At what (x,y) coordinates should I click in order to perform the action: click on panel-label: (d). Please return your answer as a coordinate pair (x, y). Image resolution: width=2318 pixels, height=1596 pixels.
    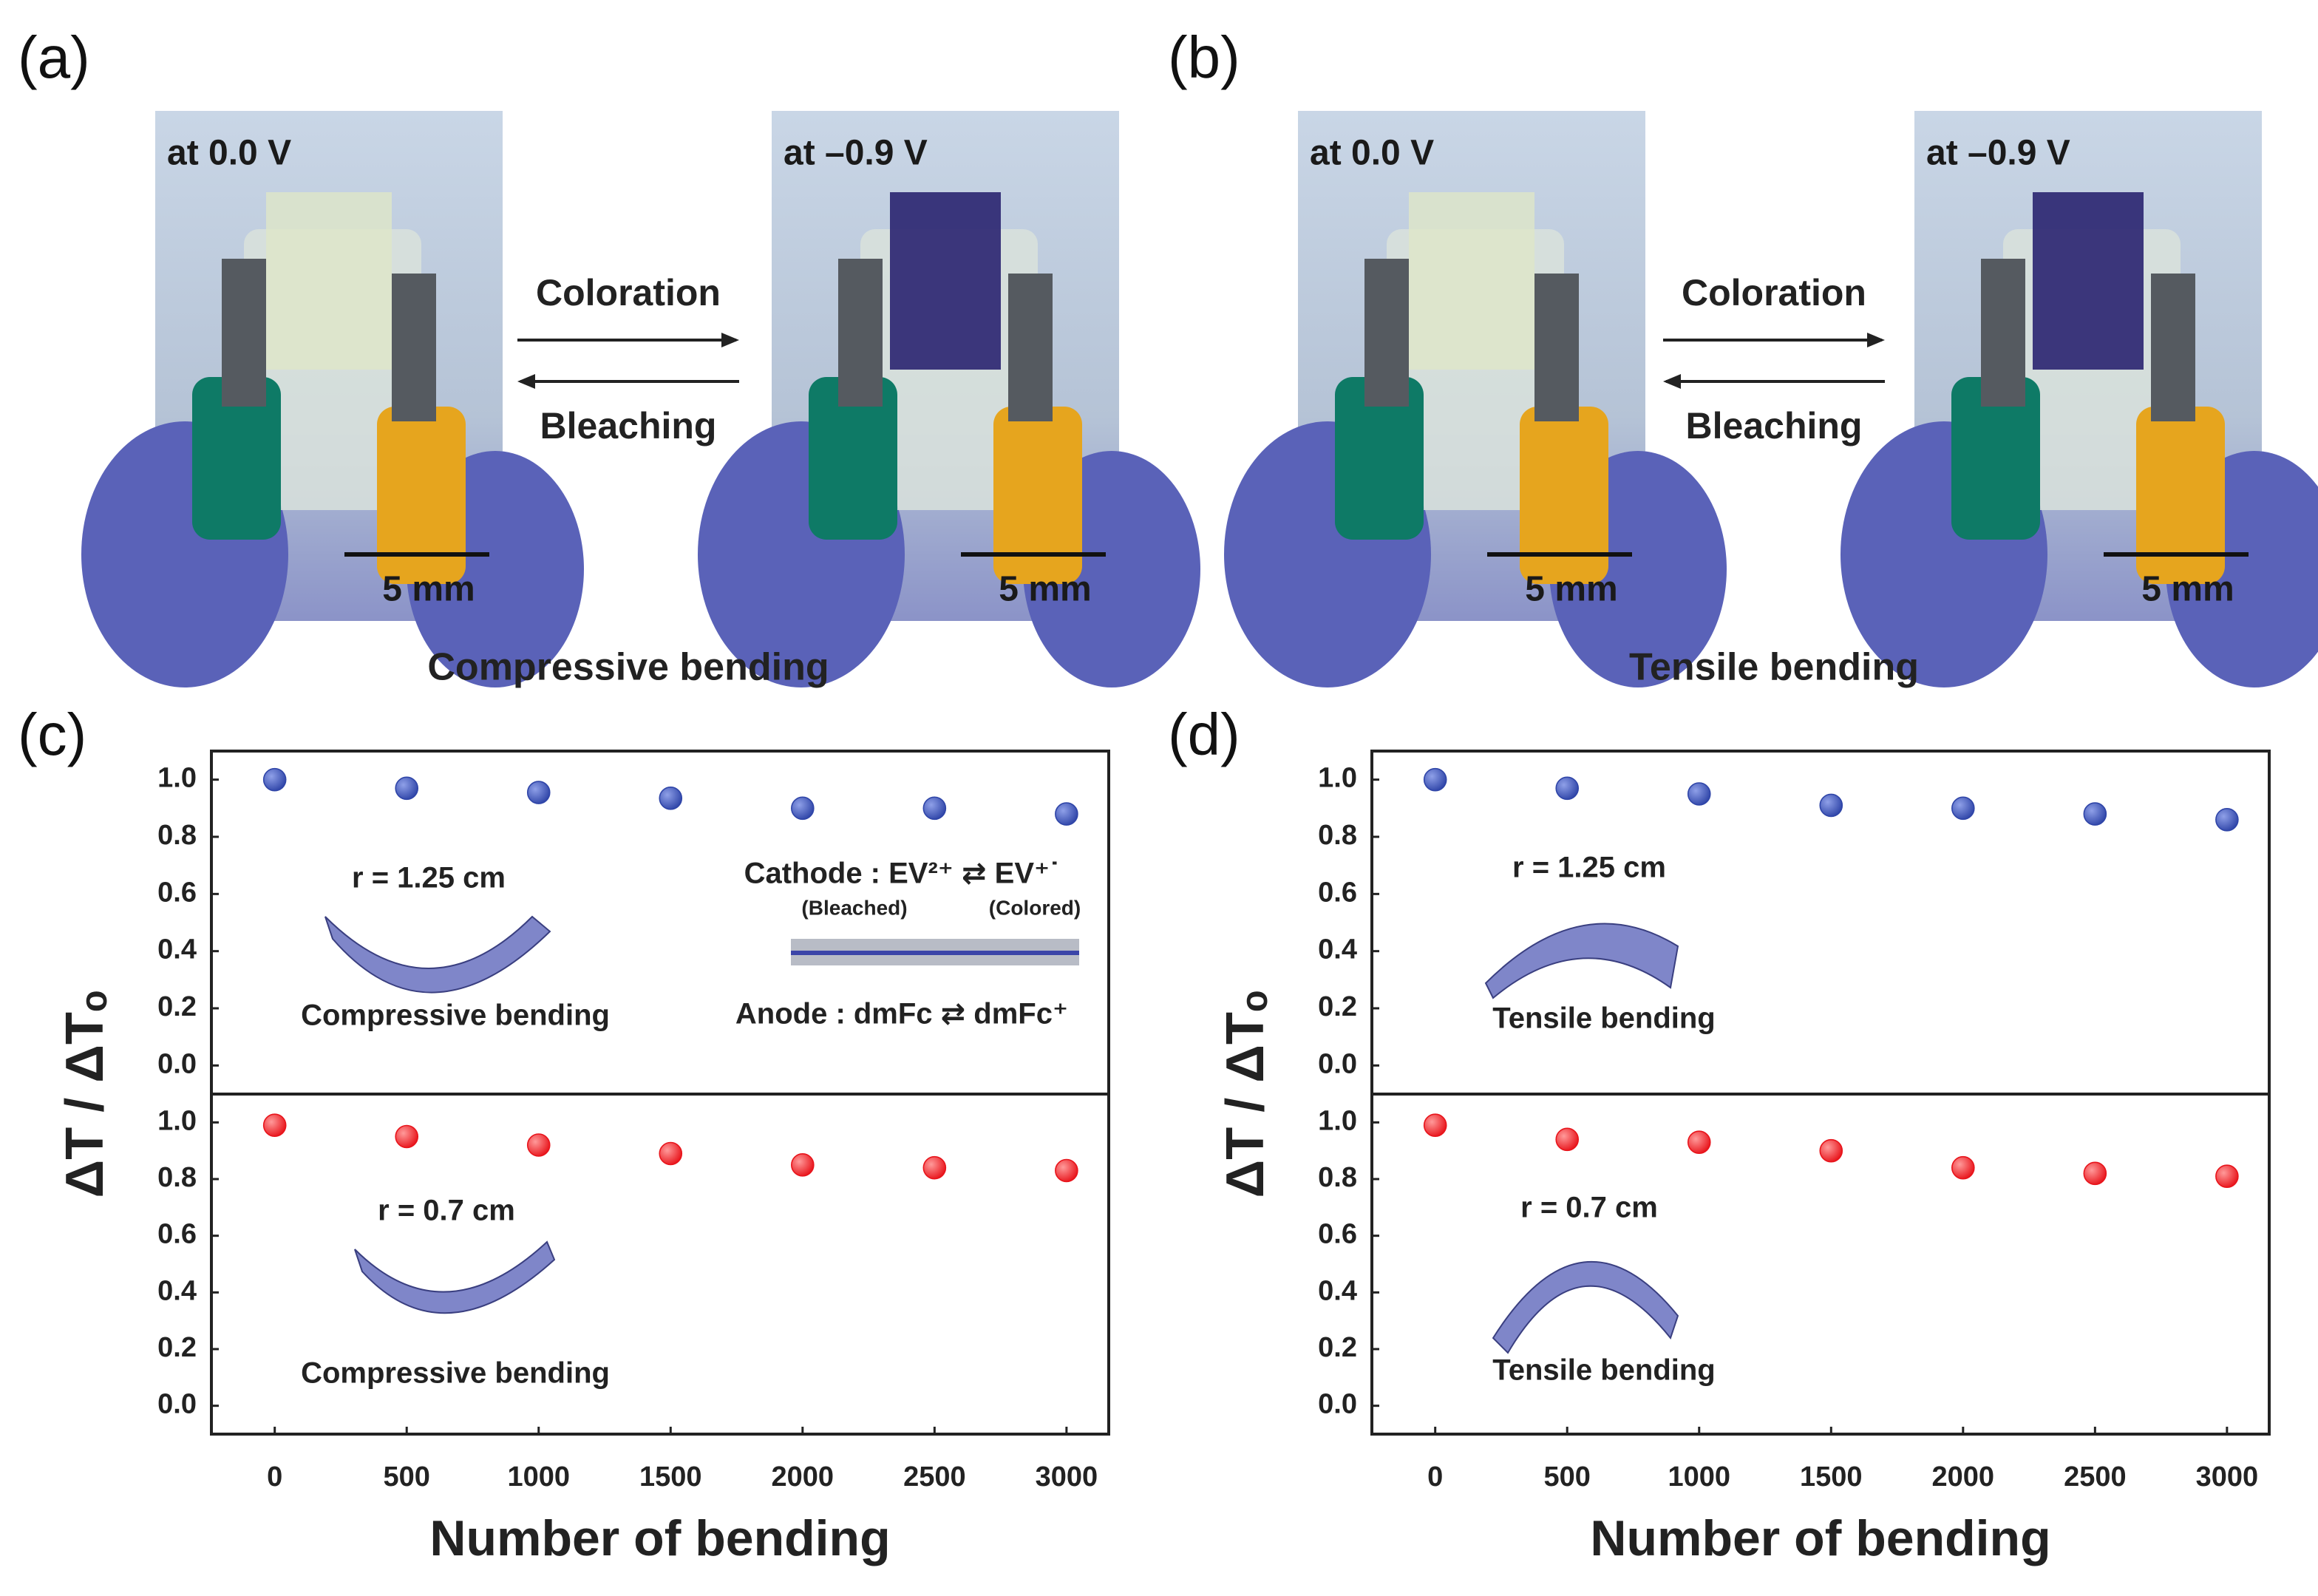
    Looking at the image, I should click on (1204, 734).